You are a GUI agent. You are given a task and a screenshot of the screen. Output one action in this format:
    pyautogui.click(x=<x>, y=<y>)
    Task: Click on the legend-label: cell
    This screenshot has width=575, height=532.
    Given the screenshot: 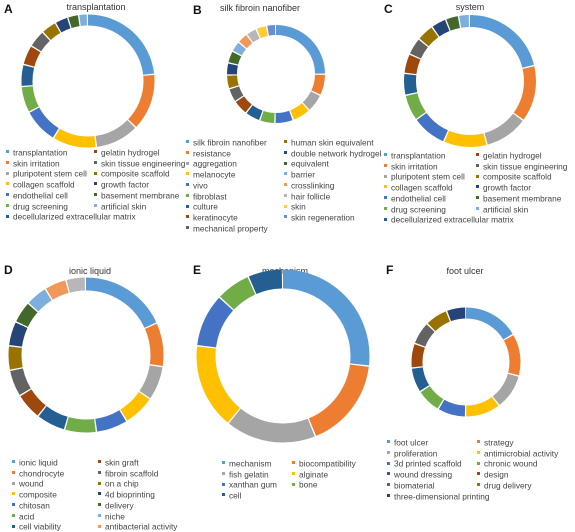 What is the action you would take?
    pyautogui.click(x=235, y=495)
    